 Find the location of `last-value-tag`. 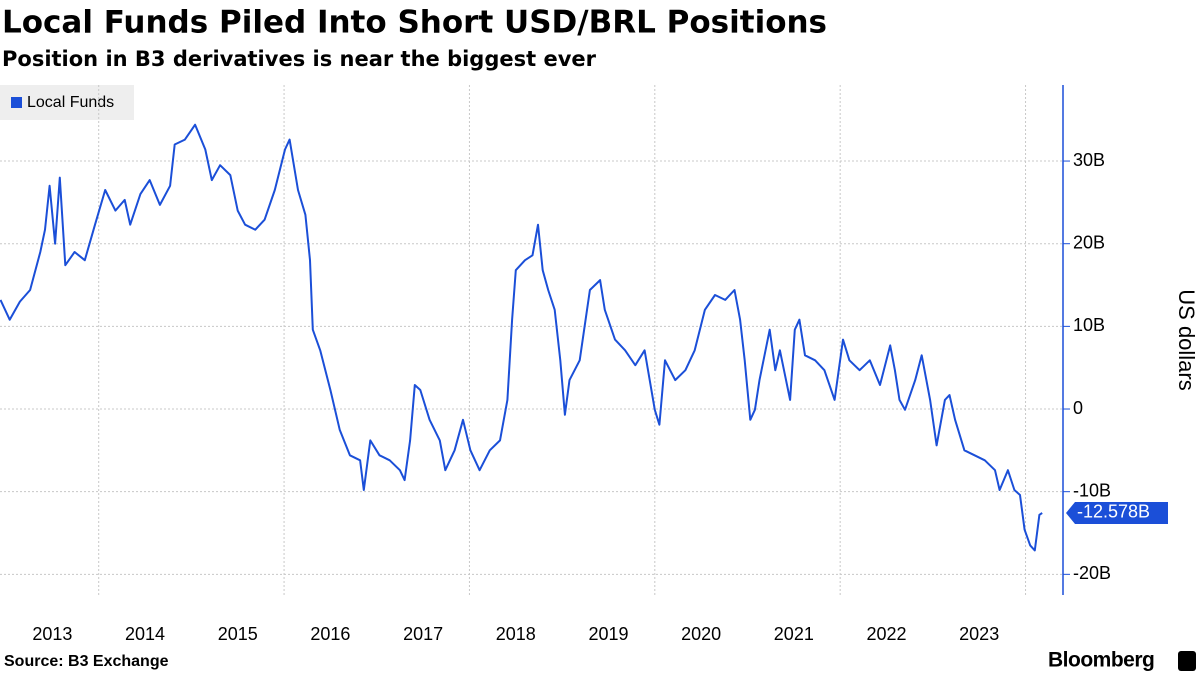

last-value-tag is located at coordinates (1117, 512).